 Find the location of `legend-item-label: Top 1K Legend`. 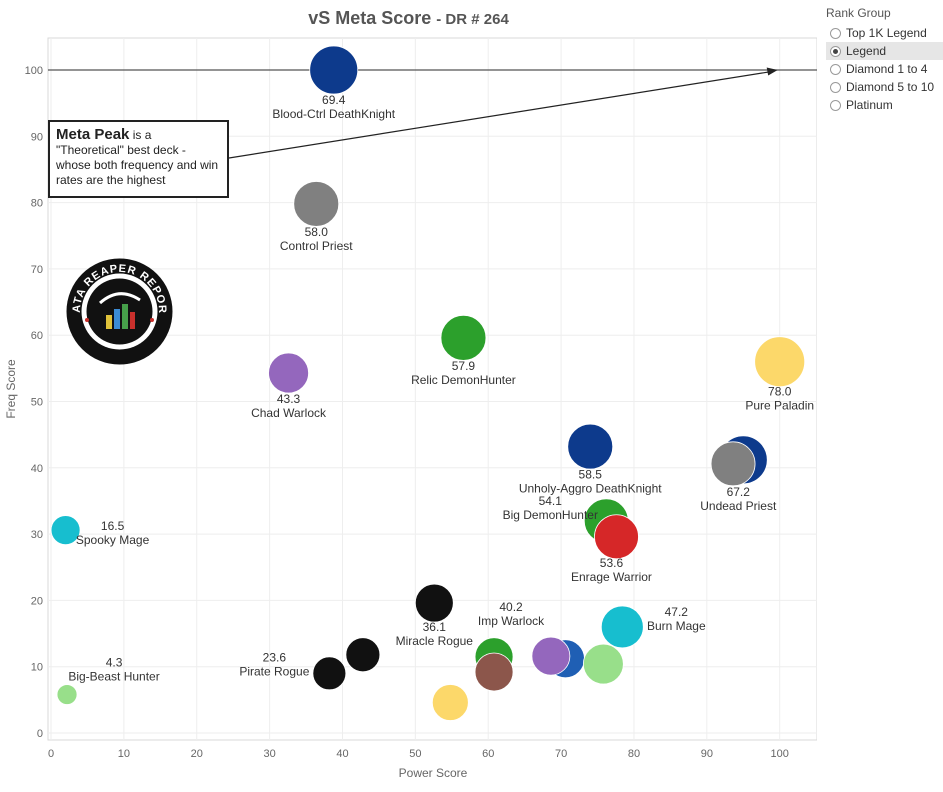

legend-item-label: Top 1K Legend is located at coordinates (886, 33).